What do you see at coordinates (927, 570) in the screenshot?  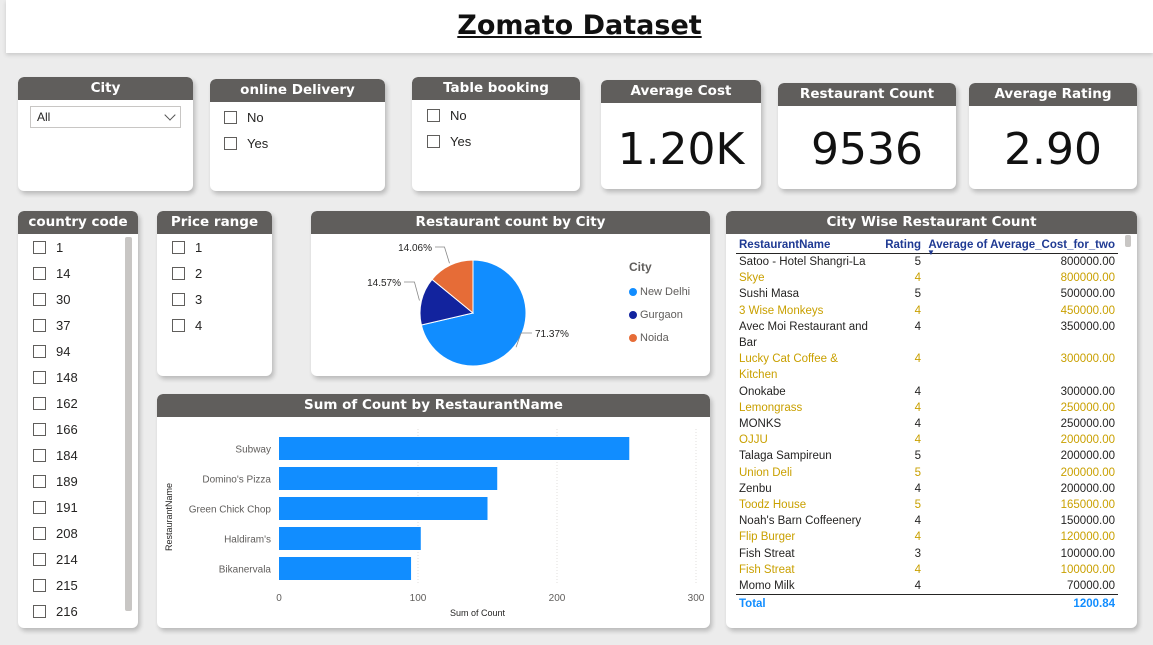 I see `table-row: Fish Streat 4 100000.00` at bounding box center [927, 570].